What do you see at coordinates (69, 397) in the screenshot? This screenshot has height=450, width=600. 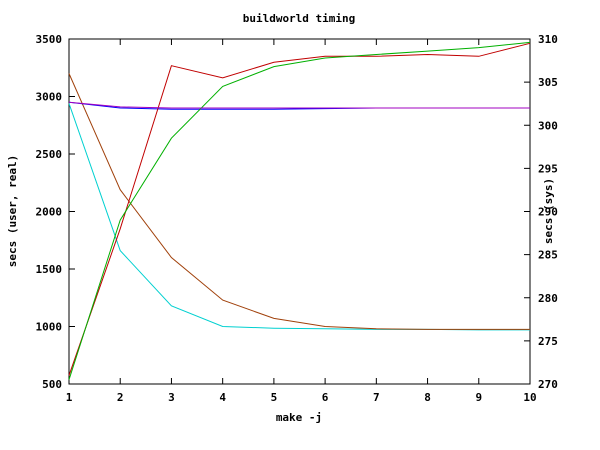 I see `x-tick-label: 1` at bounding box center [69, 397].